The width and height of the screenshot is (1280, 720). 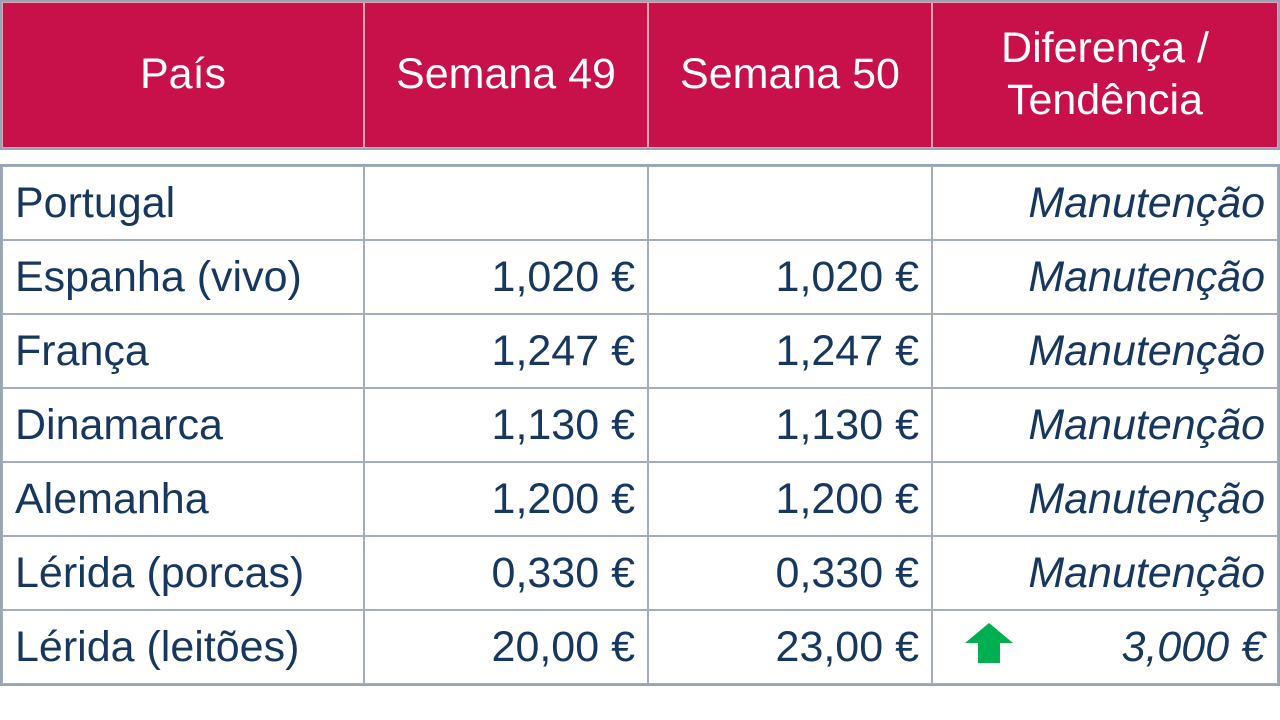 I want to click on week50-cell: 0,330 €, so click(x=790, y=573).